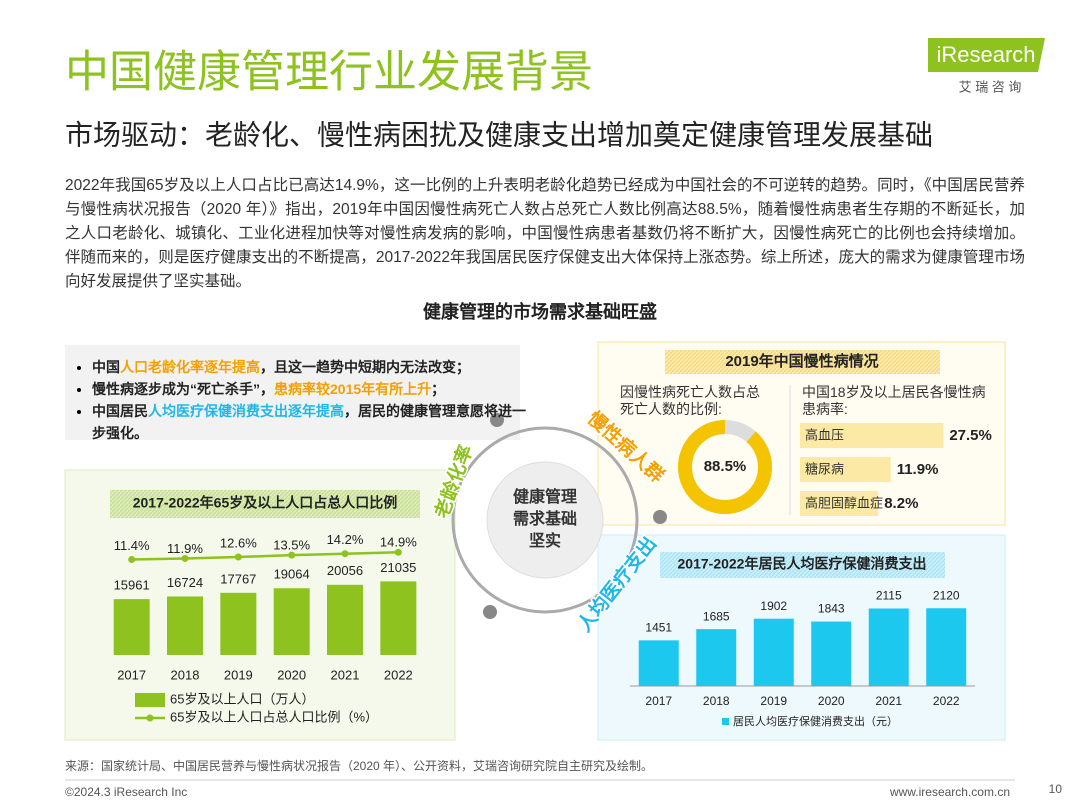  Describe the element at coordinates (365, 367) in the screenshot. I see `bullet-part: ，且这一趋势中短期内无法改变；` at that location.